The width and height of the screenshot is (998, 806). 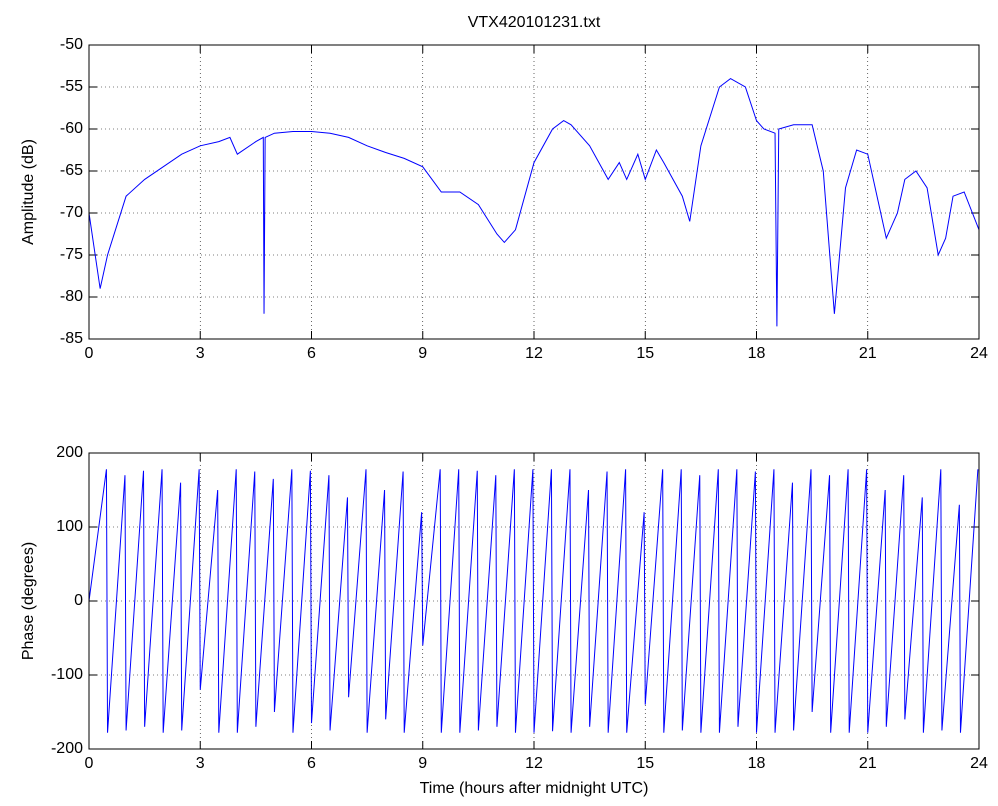 What do you see at coordinates (67, 748) in the screenshot?
I see `y-tick-label: -200` at bounding box center [67, 748].